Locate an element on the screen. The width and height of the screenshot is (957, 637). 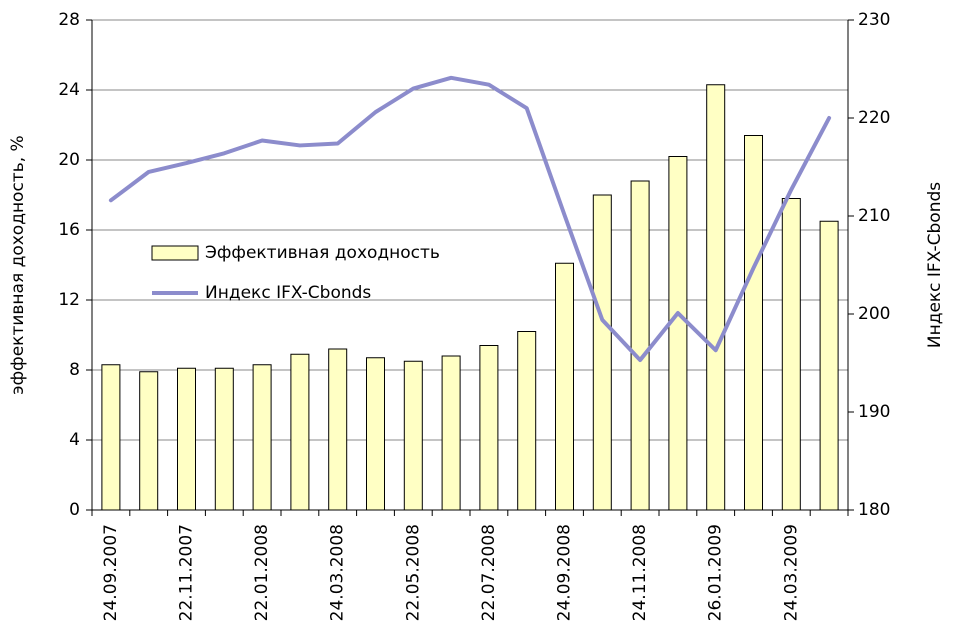
x-tick-label: 22.11.2007 is located at coordinates (187, 572).